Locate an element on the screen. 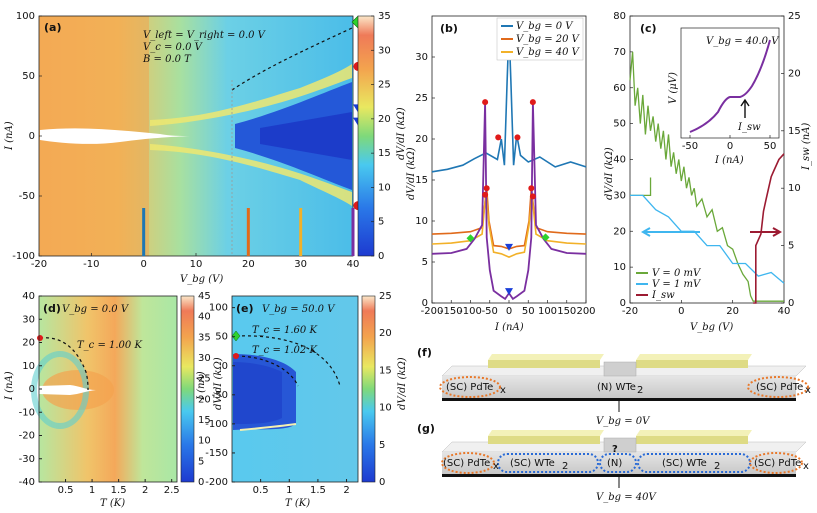 This screenshot has height=513, width=817. panel-f-center-block is located at coordinates (620, 369).